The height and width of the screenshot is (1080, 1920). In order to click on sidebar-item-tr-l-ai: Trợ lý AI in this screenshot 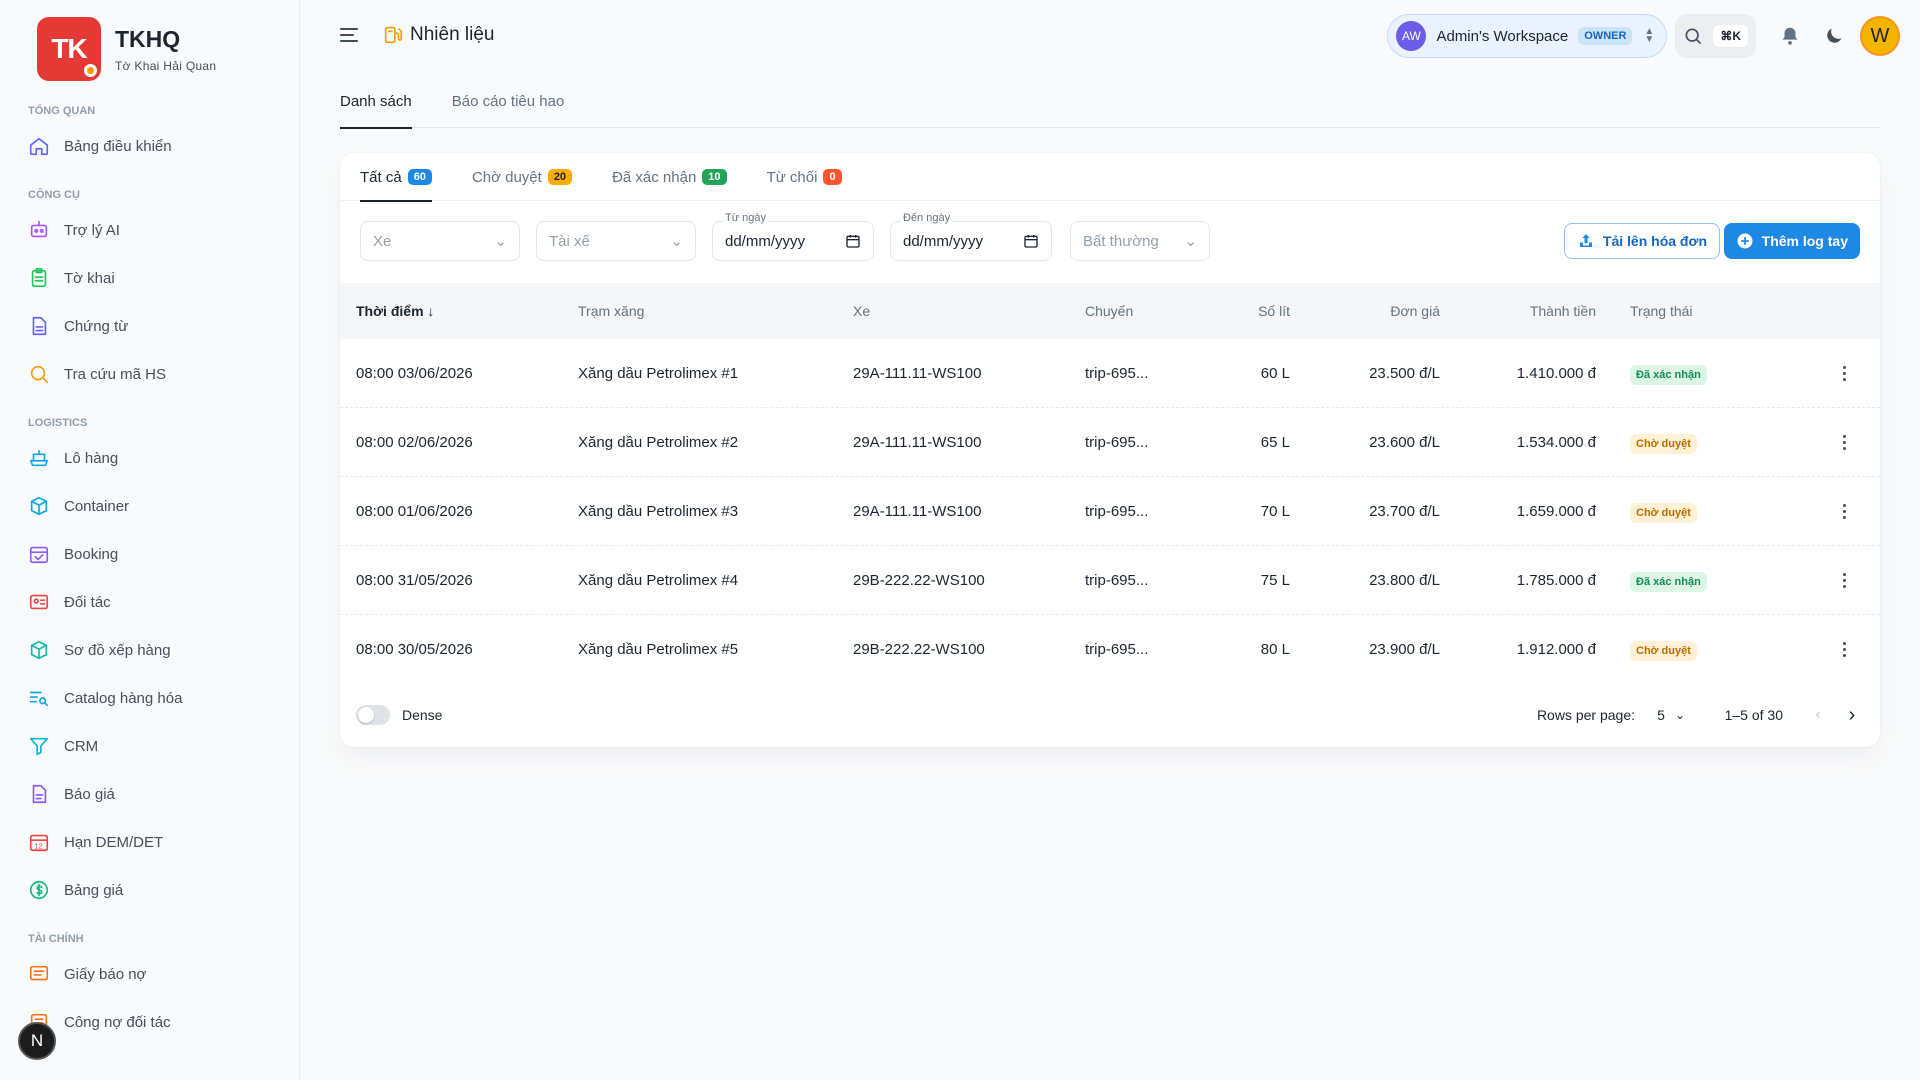, I will do `click(149, 230)`.